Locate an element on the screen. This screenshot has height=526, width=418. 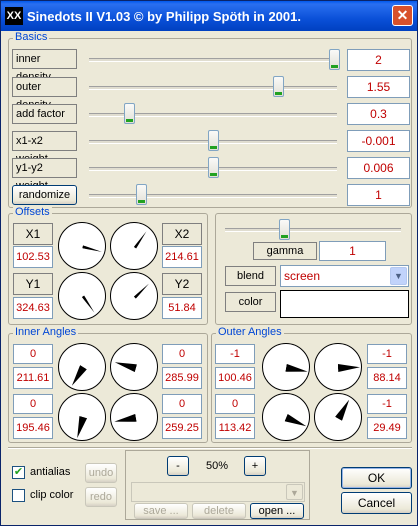
inner-density-value: 2 is located at coordinates (378, 60).